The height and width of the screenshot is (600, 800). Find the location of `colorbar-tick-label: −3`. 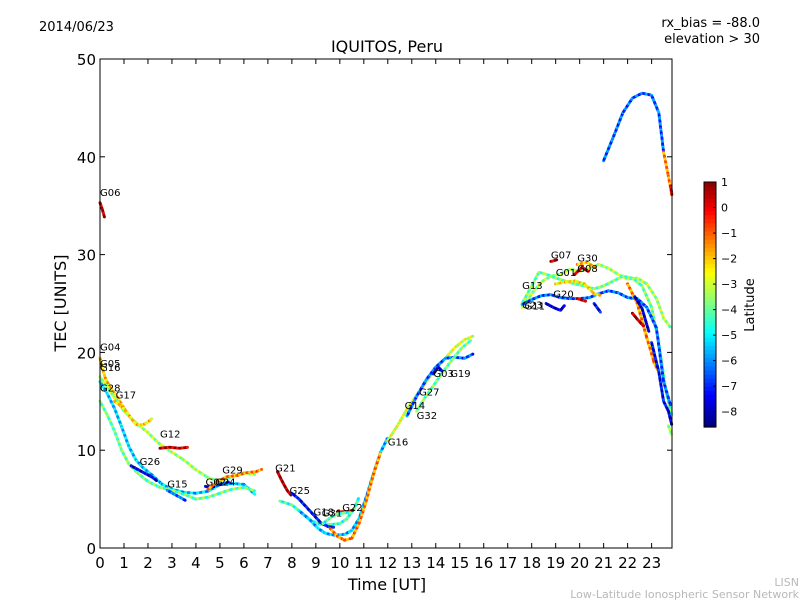

colorbar-tick-label: −3 is located at coordinates (729, 284).